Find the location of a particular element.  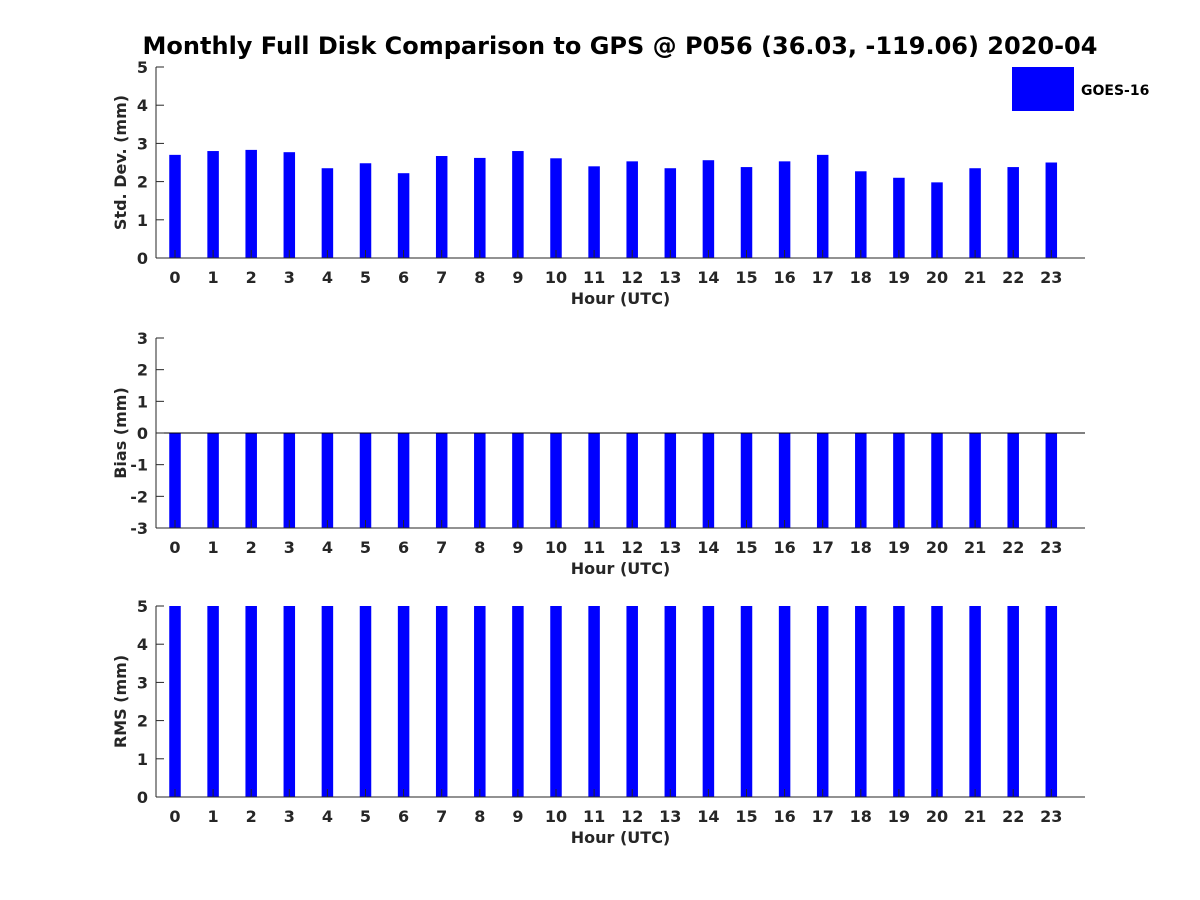

y-tick-label: 4 is located at coordinates (142, 644).